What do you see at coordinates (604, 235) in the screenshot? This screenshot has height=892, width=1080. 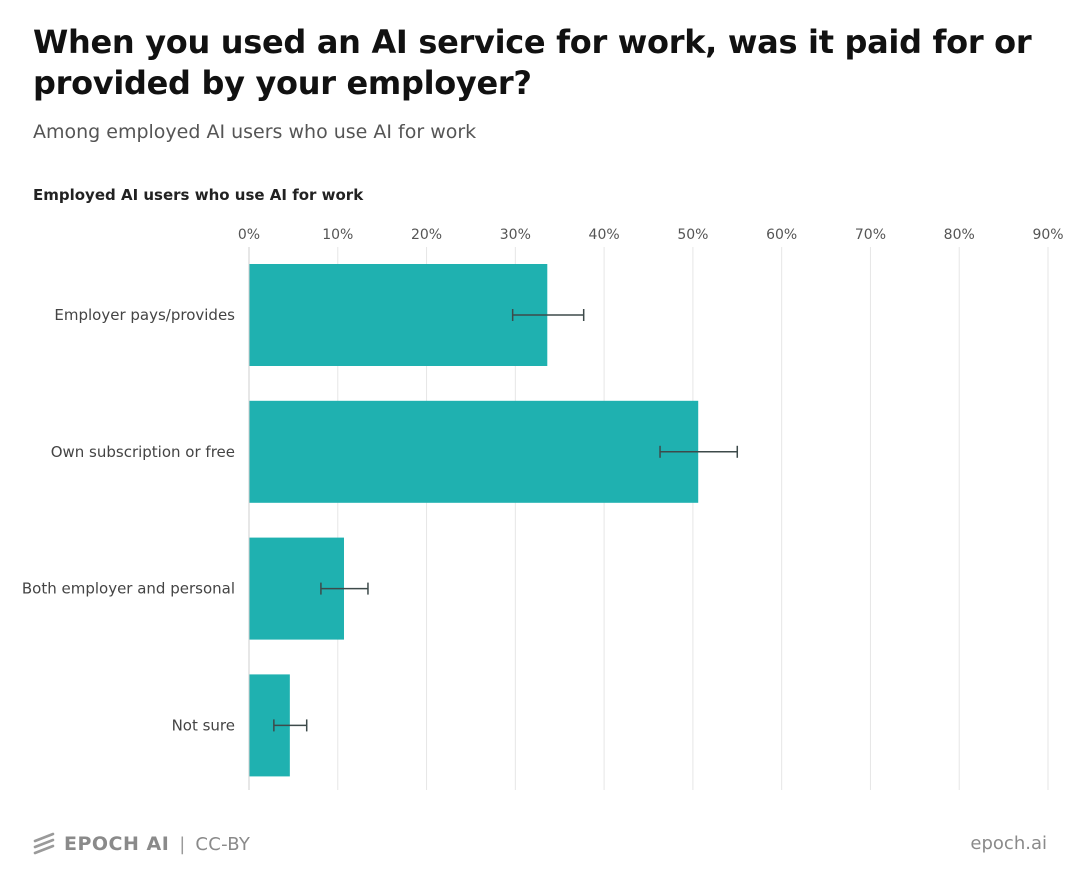 I see `x-tick-label: 40%` at bounding box center [604, 235].